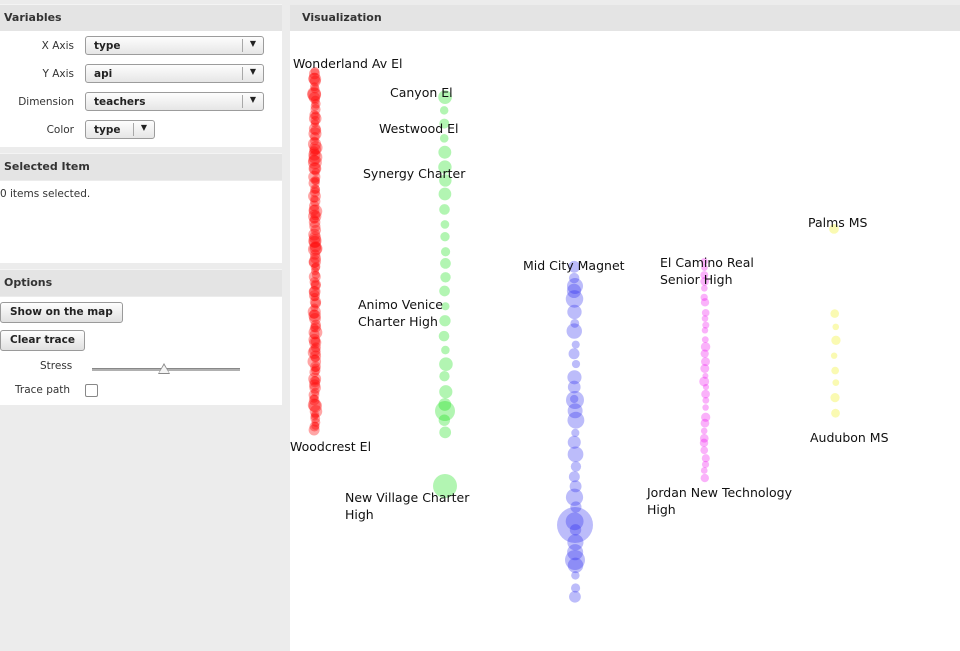 This screenshot has height=651, width=960. What do you see at coordinates (91, 390) in the screenshot?
I see `trace-path-checkbox` at bounding box center [91, 390].